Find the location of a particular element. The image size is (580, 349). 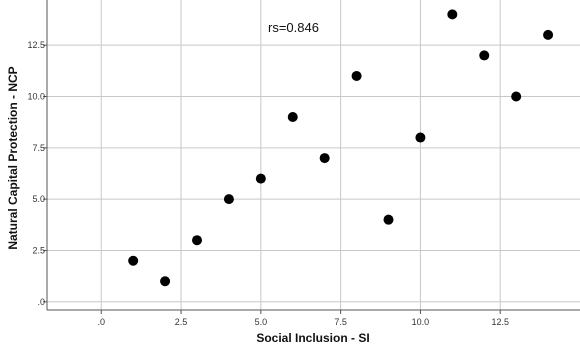

y-axis-ticks: .0 2.5 5.0 7.5 10.0 12.5 is located at coordinates (37, 173).